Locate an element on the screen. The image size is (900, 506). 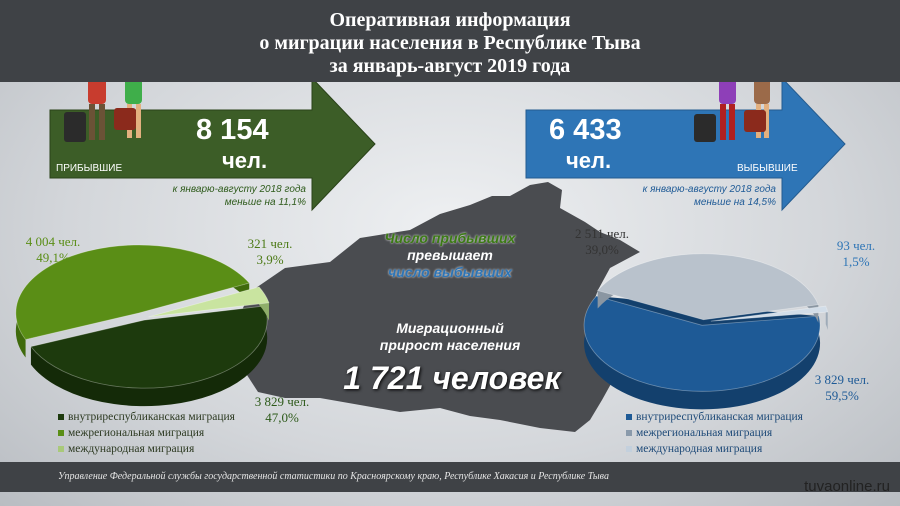
site-watermark: tuvaonline.ru is located at coordinates (847, 486).